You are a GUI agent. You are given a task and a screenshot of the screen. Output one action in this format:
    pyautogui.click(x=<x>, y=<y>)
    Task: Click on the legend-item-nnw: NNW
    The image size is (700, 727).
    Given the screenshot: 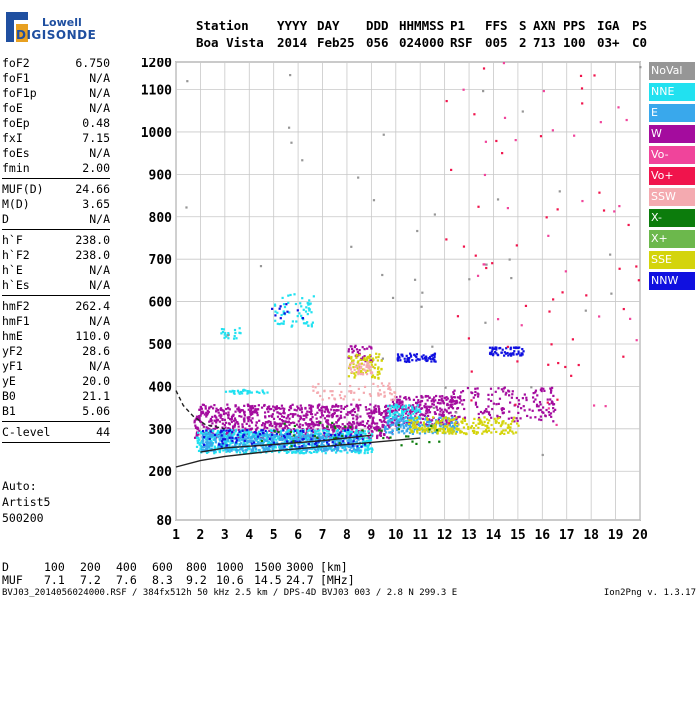 What is the action you would take?
    pyautogui.click(x=672, y=281)
    